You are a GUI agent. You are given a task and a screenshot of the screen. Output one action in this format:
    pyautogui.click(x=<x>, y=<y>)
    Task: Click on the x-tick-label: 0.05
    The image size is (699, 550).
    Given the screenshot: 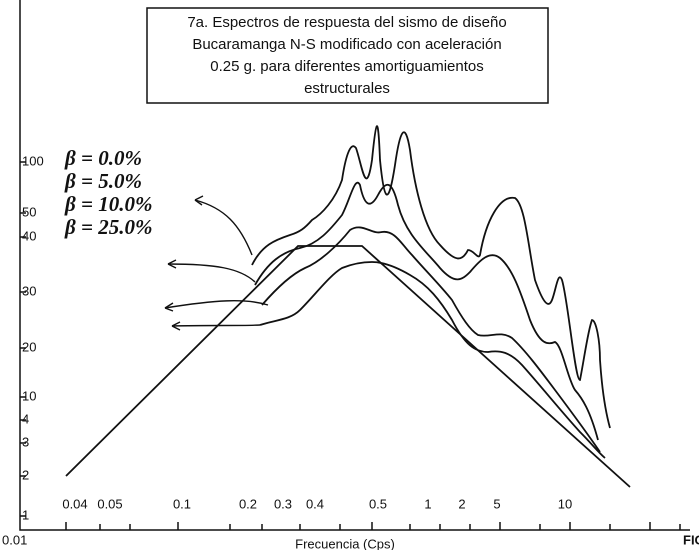 What is the action you would take?
    pyautogui.click(x=109, y=503)
    